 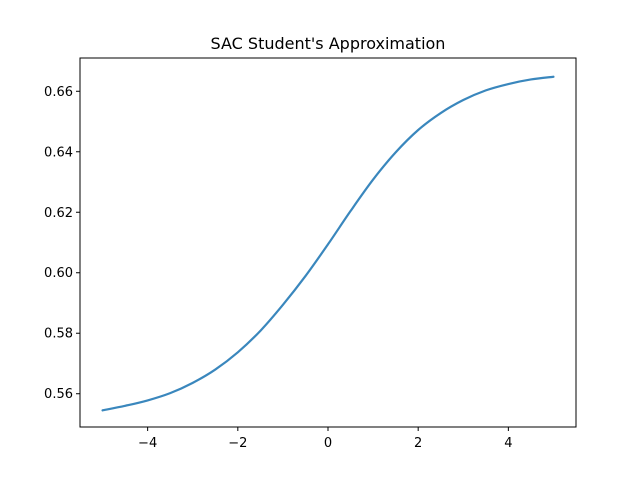 What do you see at coordinates (58, 273) in the screenshot?
I see `y-tick-label: 0.60` at bounding box center [58, 273].